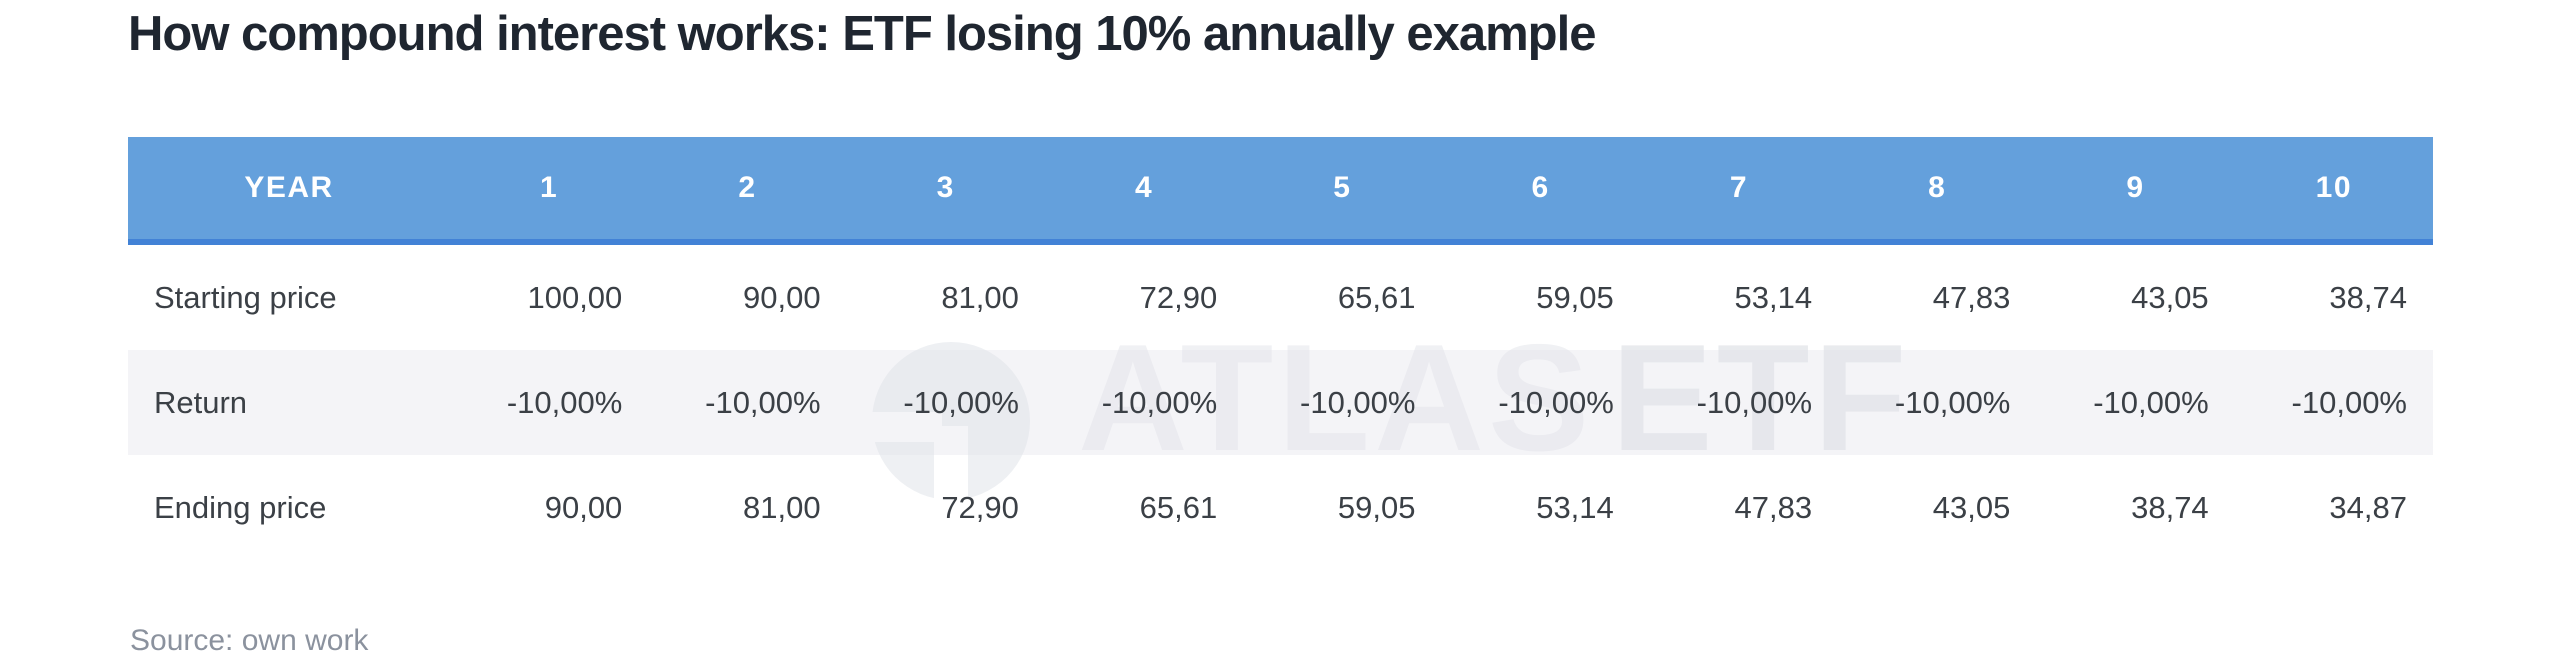  Describe the element at coordinates (575, 297) in the screenshot. I see `value-cell: 100,00` at that location.